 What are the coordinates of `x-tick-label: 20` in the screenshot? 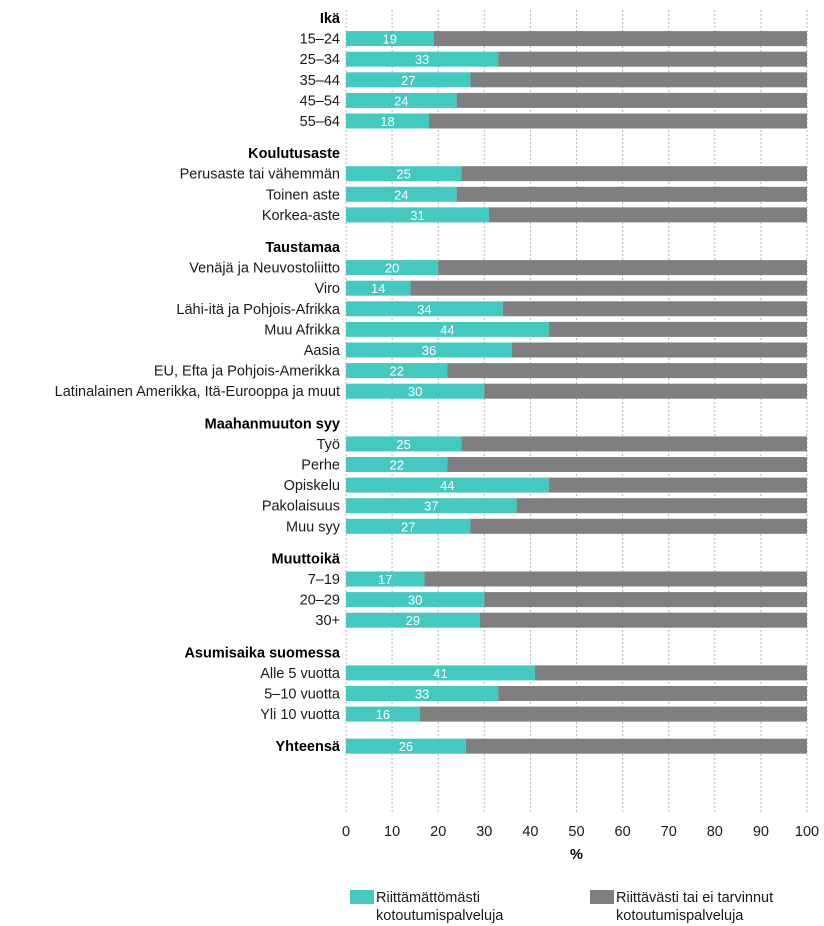 It's located at (438, 832).